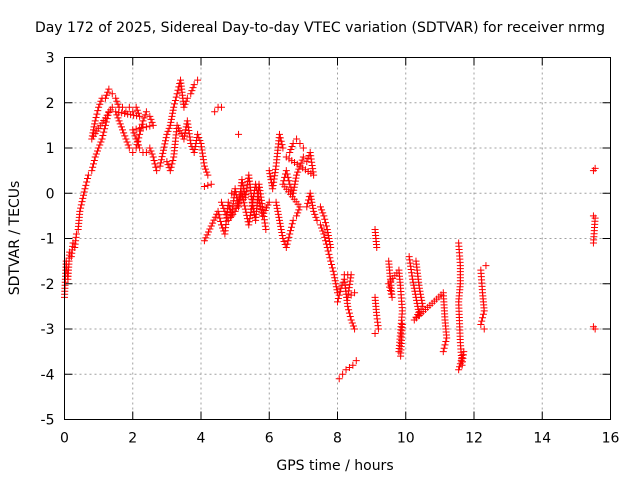  I want to click on x-tick-label: 10, so click(406, 439).